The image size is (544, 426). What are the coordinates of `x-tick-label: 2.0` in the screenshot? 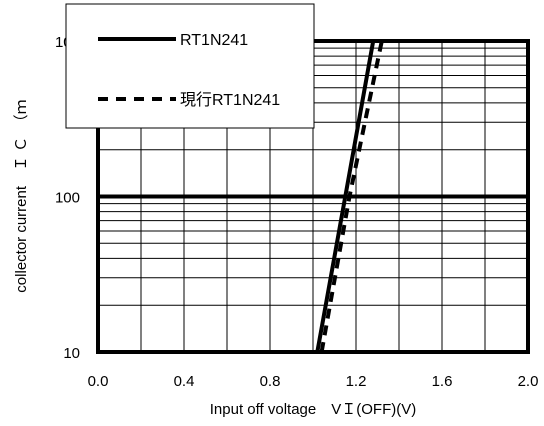 It's located at (528, 381).